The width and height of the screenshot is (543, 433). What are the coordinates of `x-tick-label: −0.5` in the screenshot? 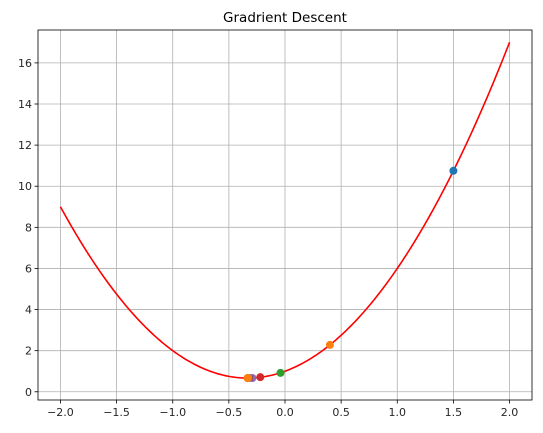 It's located at (229, 412).